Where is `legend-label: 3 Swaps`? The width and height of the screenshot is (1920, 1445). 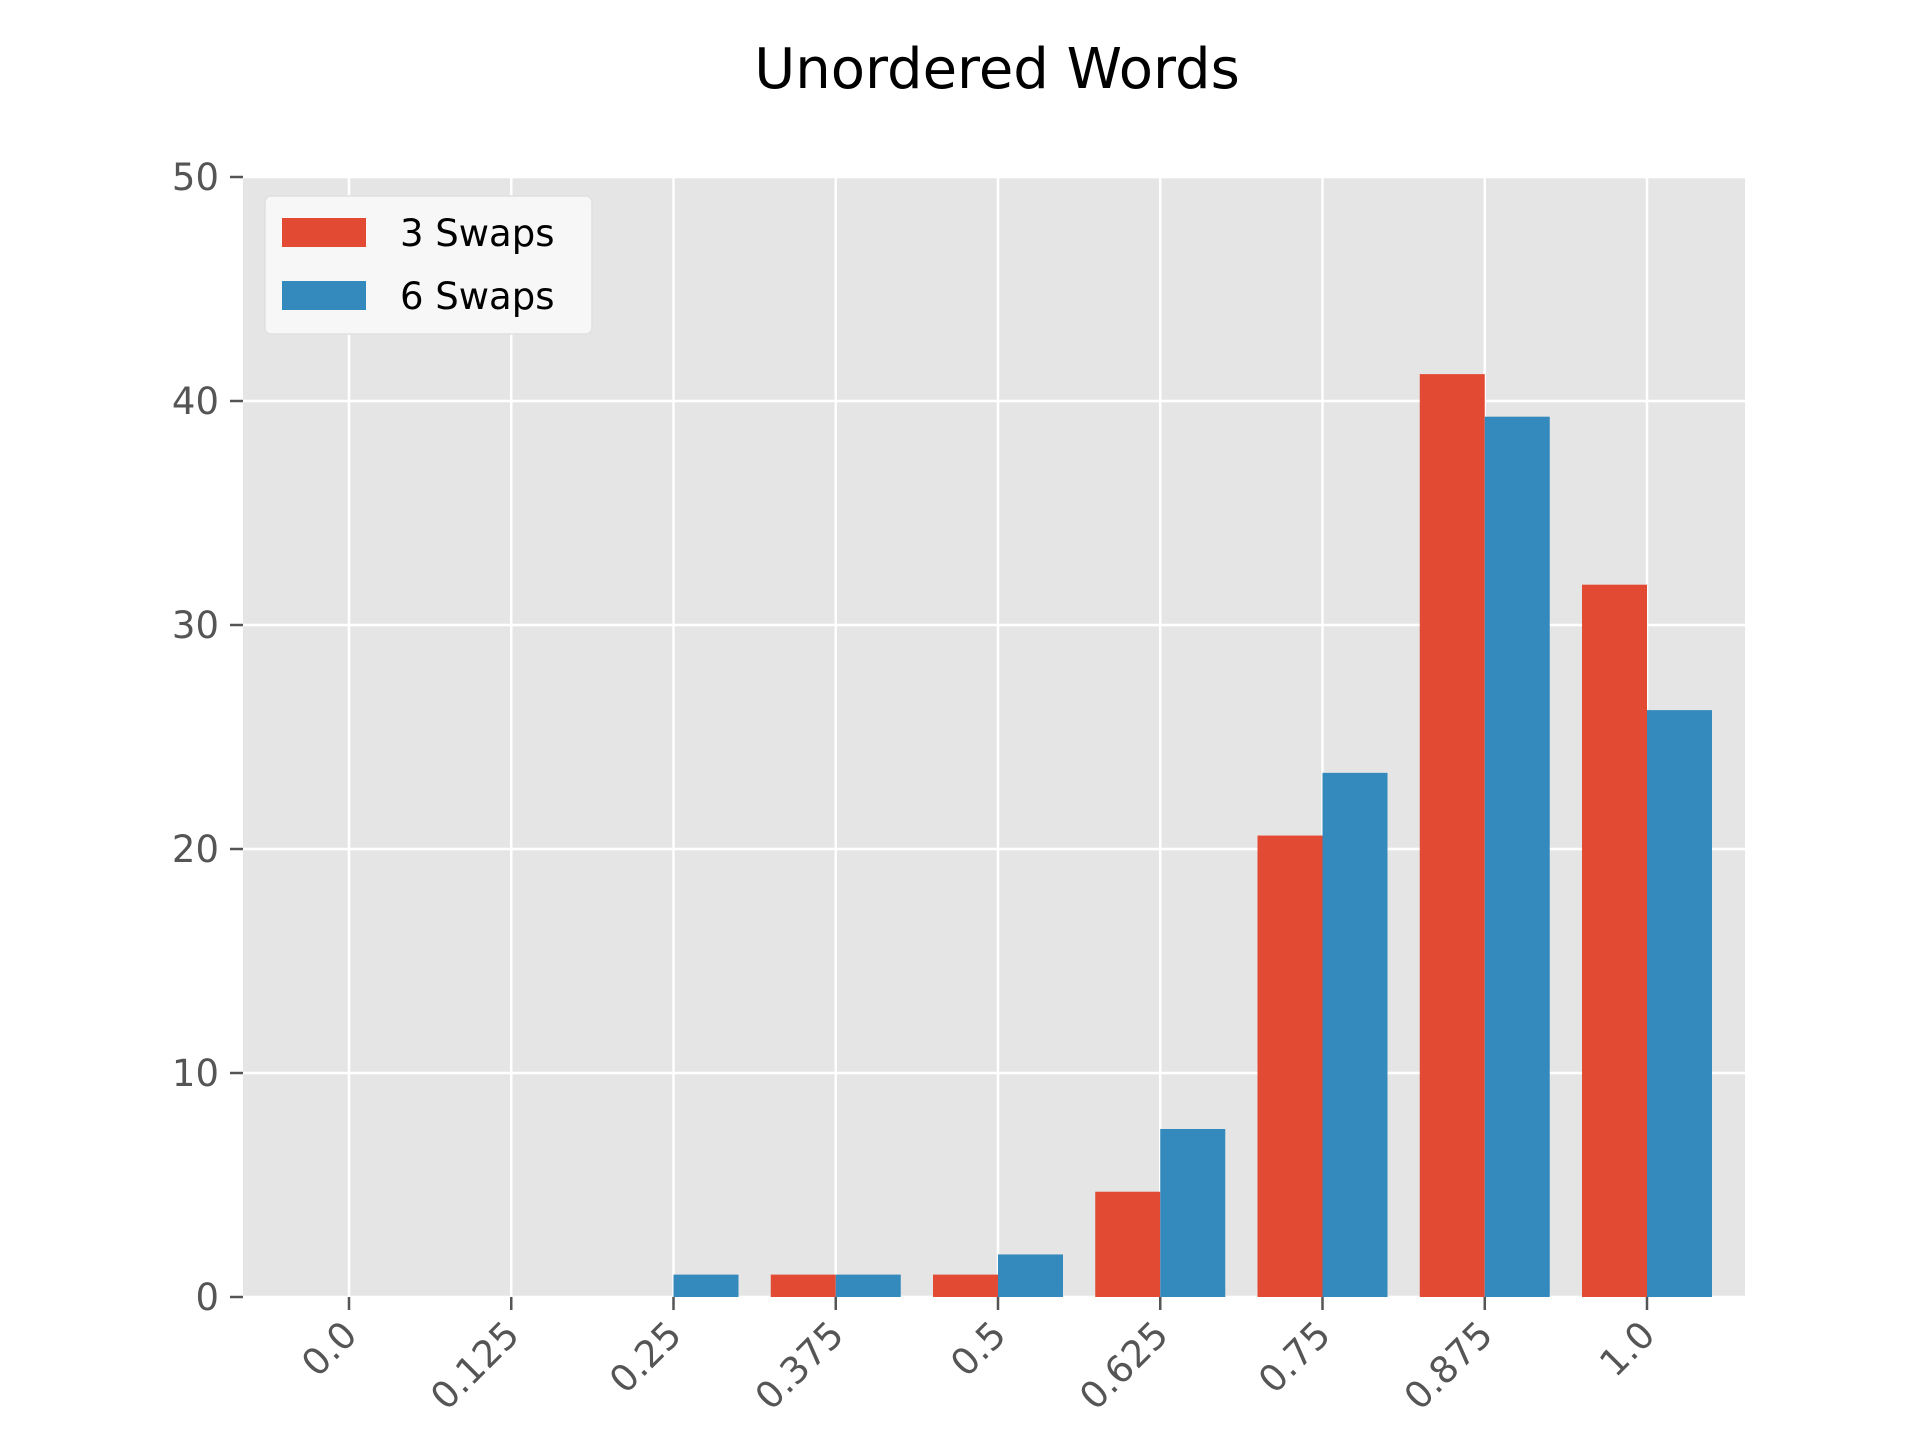 legend-label: 3 Swaps is located at coordinates (477, 233).